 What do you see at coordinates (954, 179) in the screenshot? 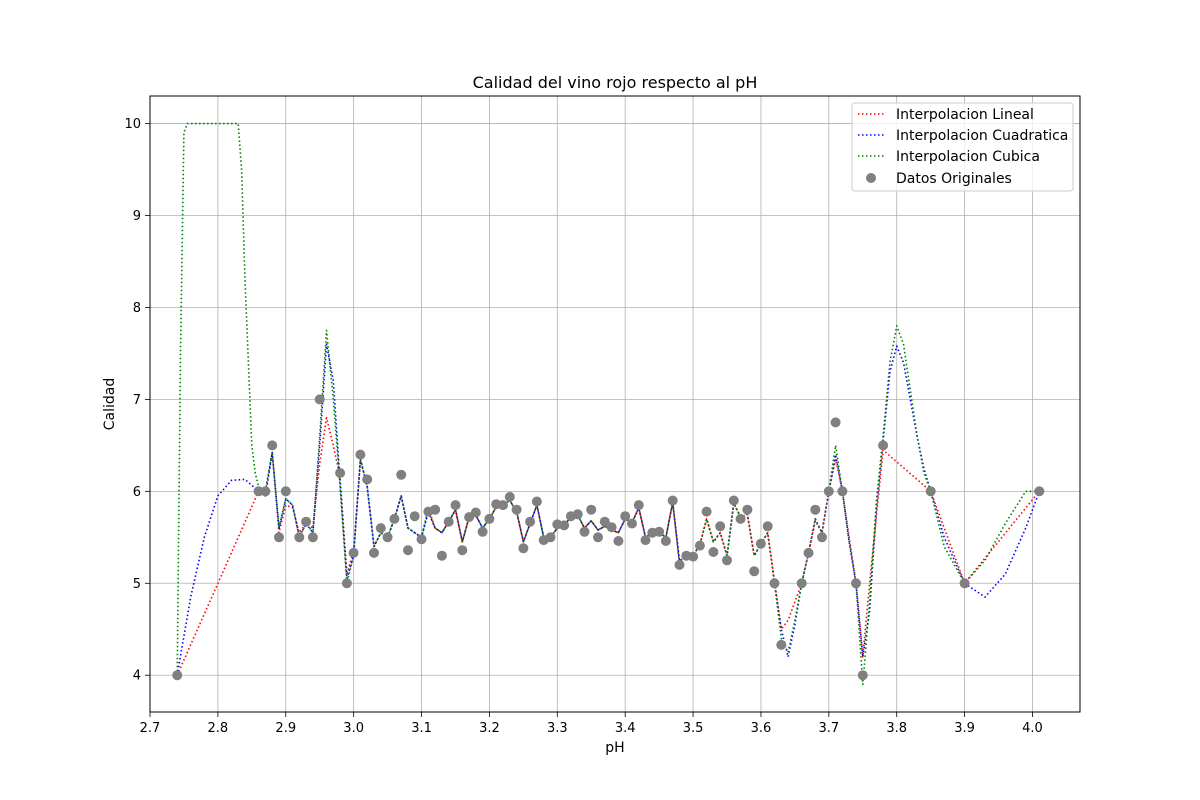
I see `legend-label-datos: Datos Originales` at bounding box center [954, 179].